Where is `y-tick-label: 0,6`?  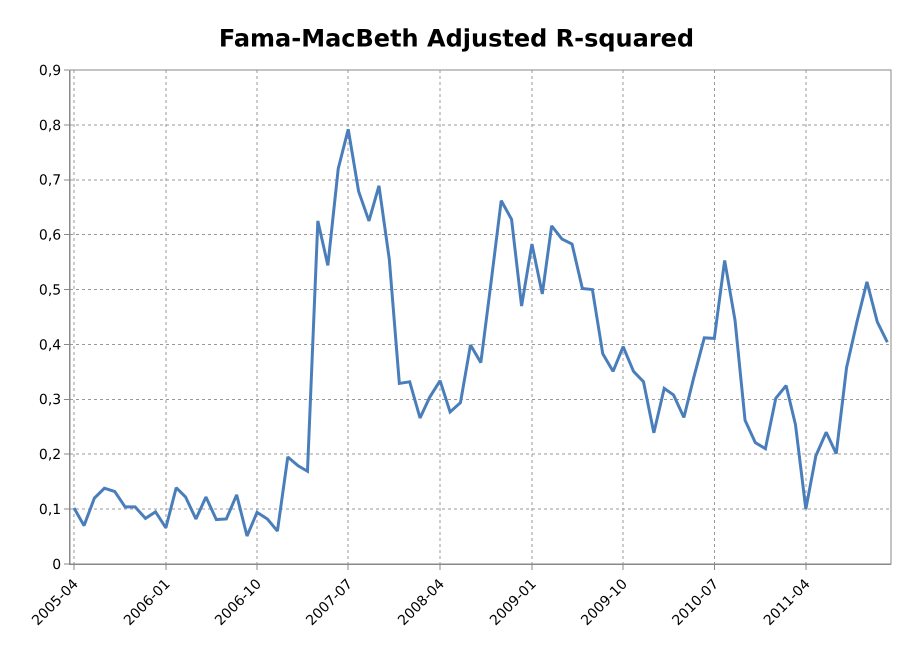
y-tick-label: 0,6 is located at coordinates (50, 236).